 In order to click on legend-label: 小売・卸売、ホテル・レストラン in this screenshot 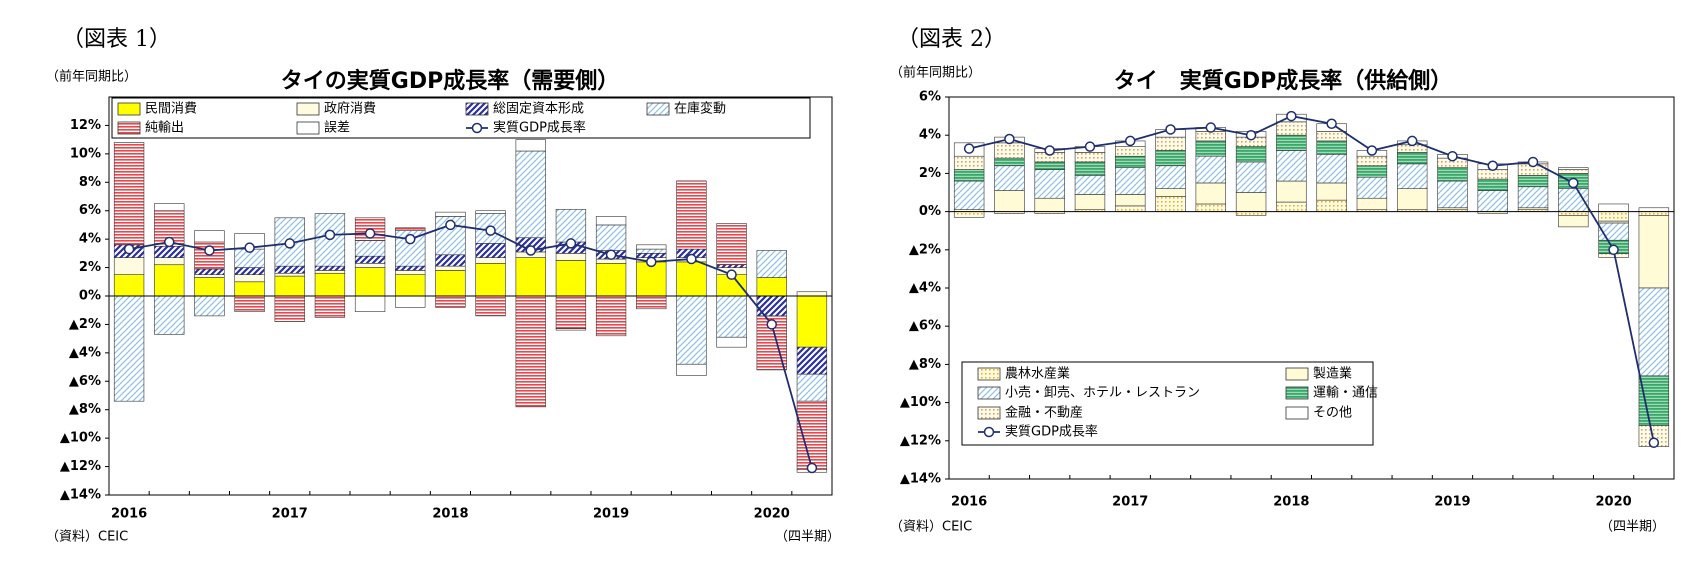, I will do `click(1102, 393)`.